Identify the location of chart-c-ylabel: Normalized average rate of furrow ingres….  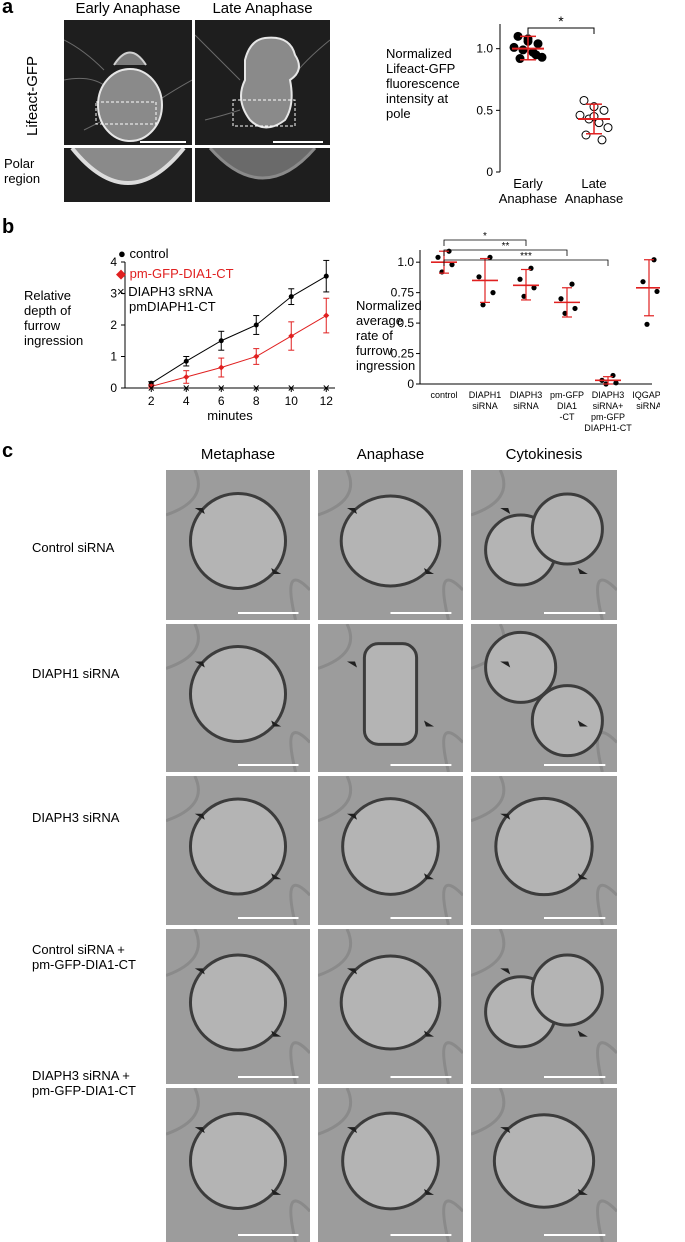
(401, 335).